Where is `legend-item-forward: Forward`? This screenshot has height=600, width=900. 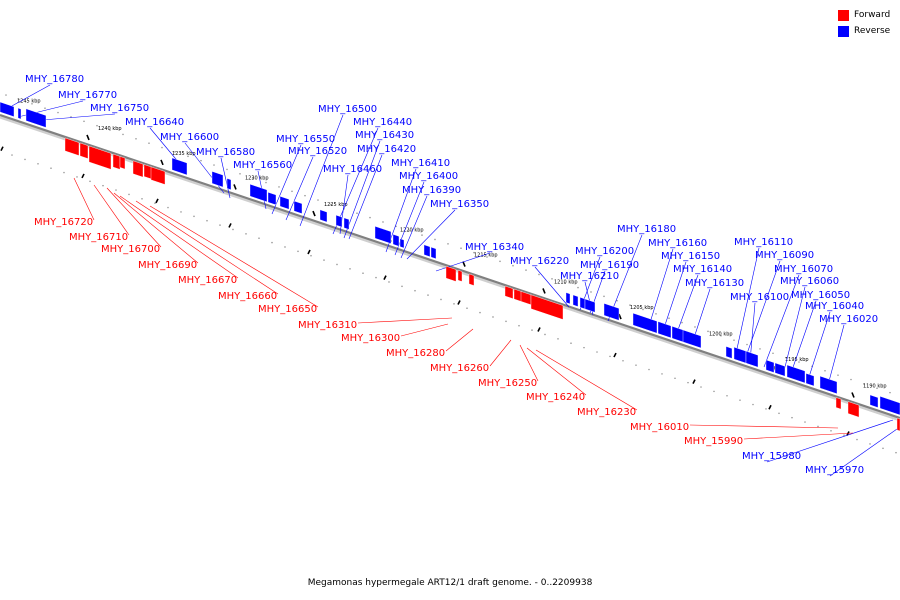
legend-item-forward: Forward is located at coordinates (869, 15).